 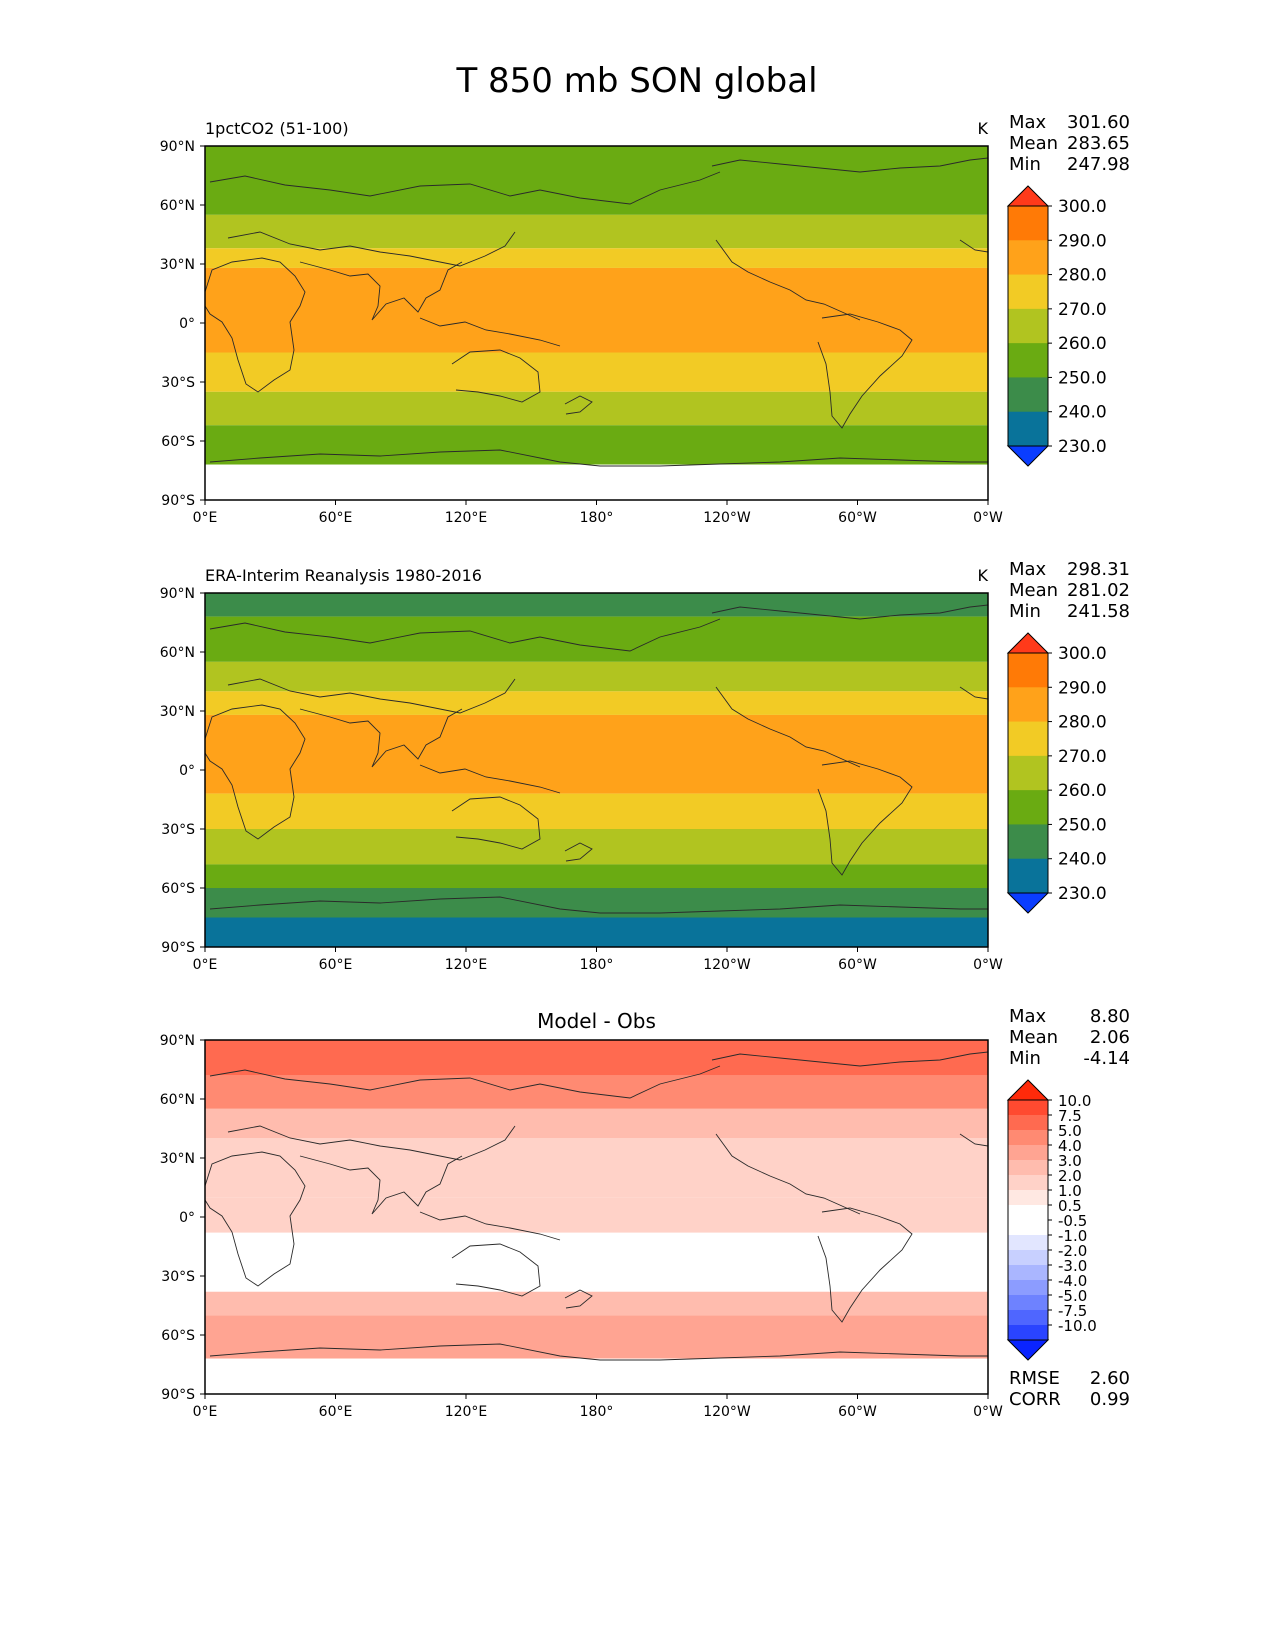 I want to click on stat-value: 298.31, so click(x=1098, y=569).